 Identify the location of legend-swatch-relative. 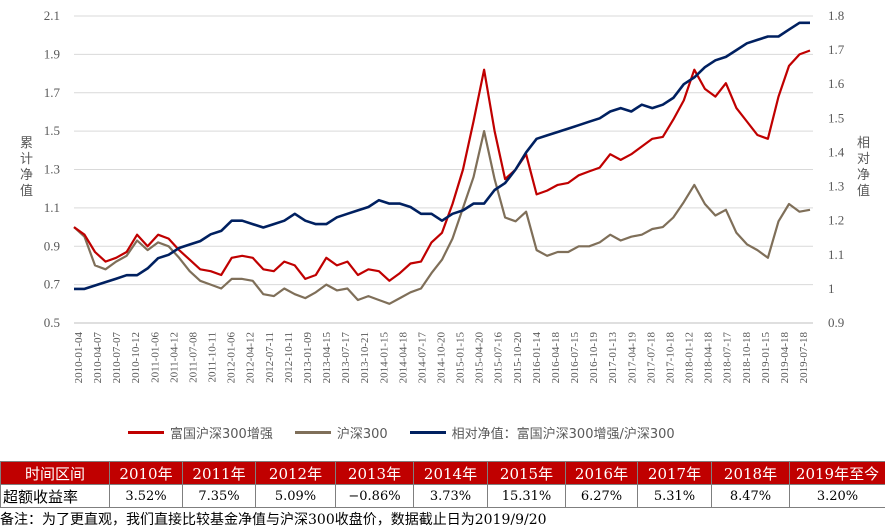
(427, 432).